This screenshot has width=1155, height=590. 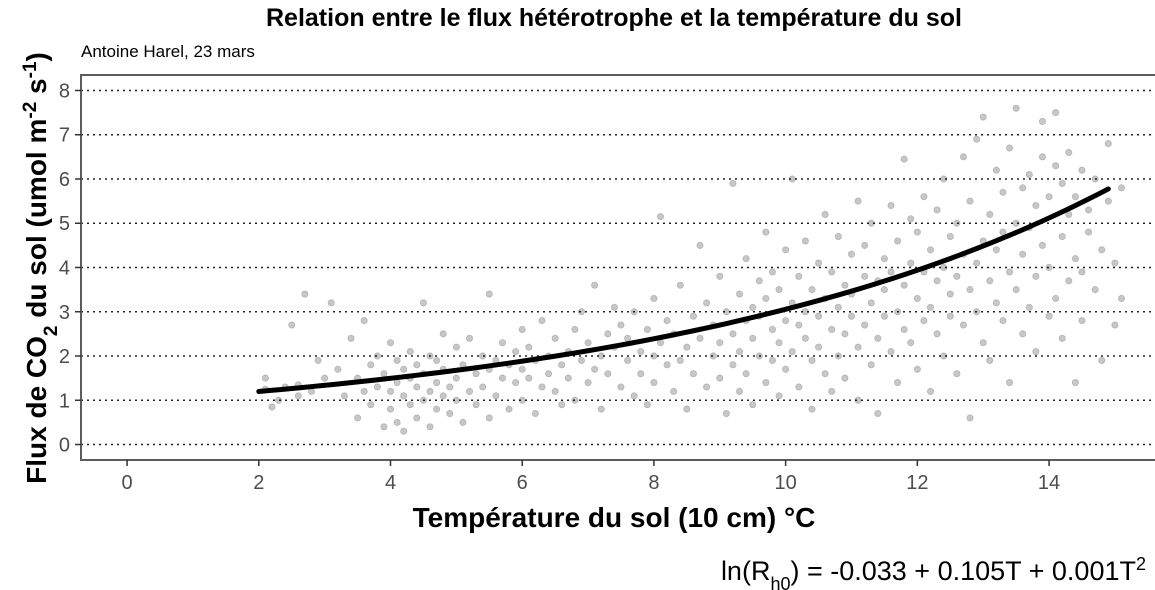 What do you see at coordinates (70, 268) in the screenshot?
I see `y-axis: 0 1 2 3 4 5 6 7 8` at bounding box center [70, 268].